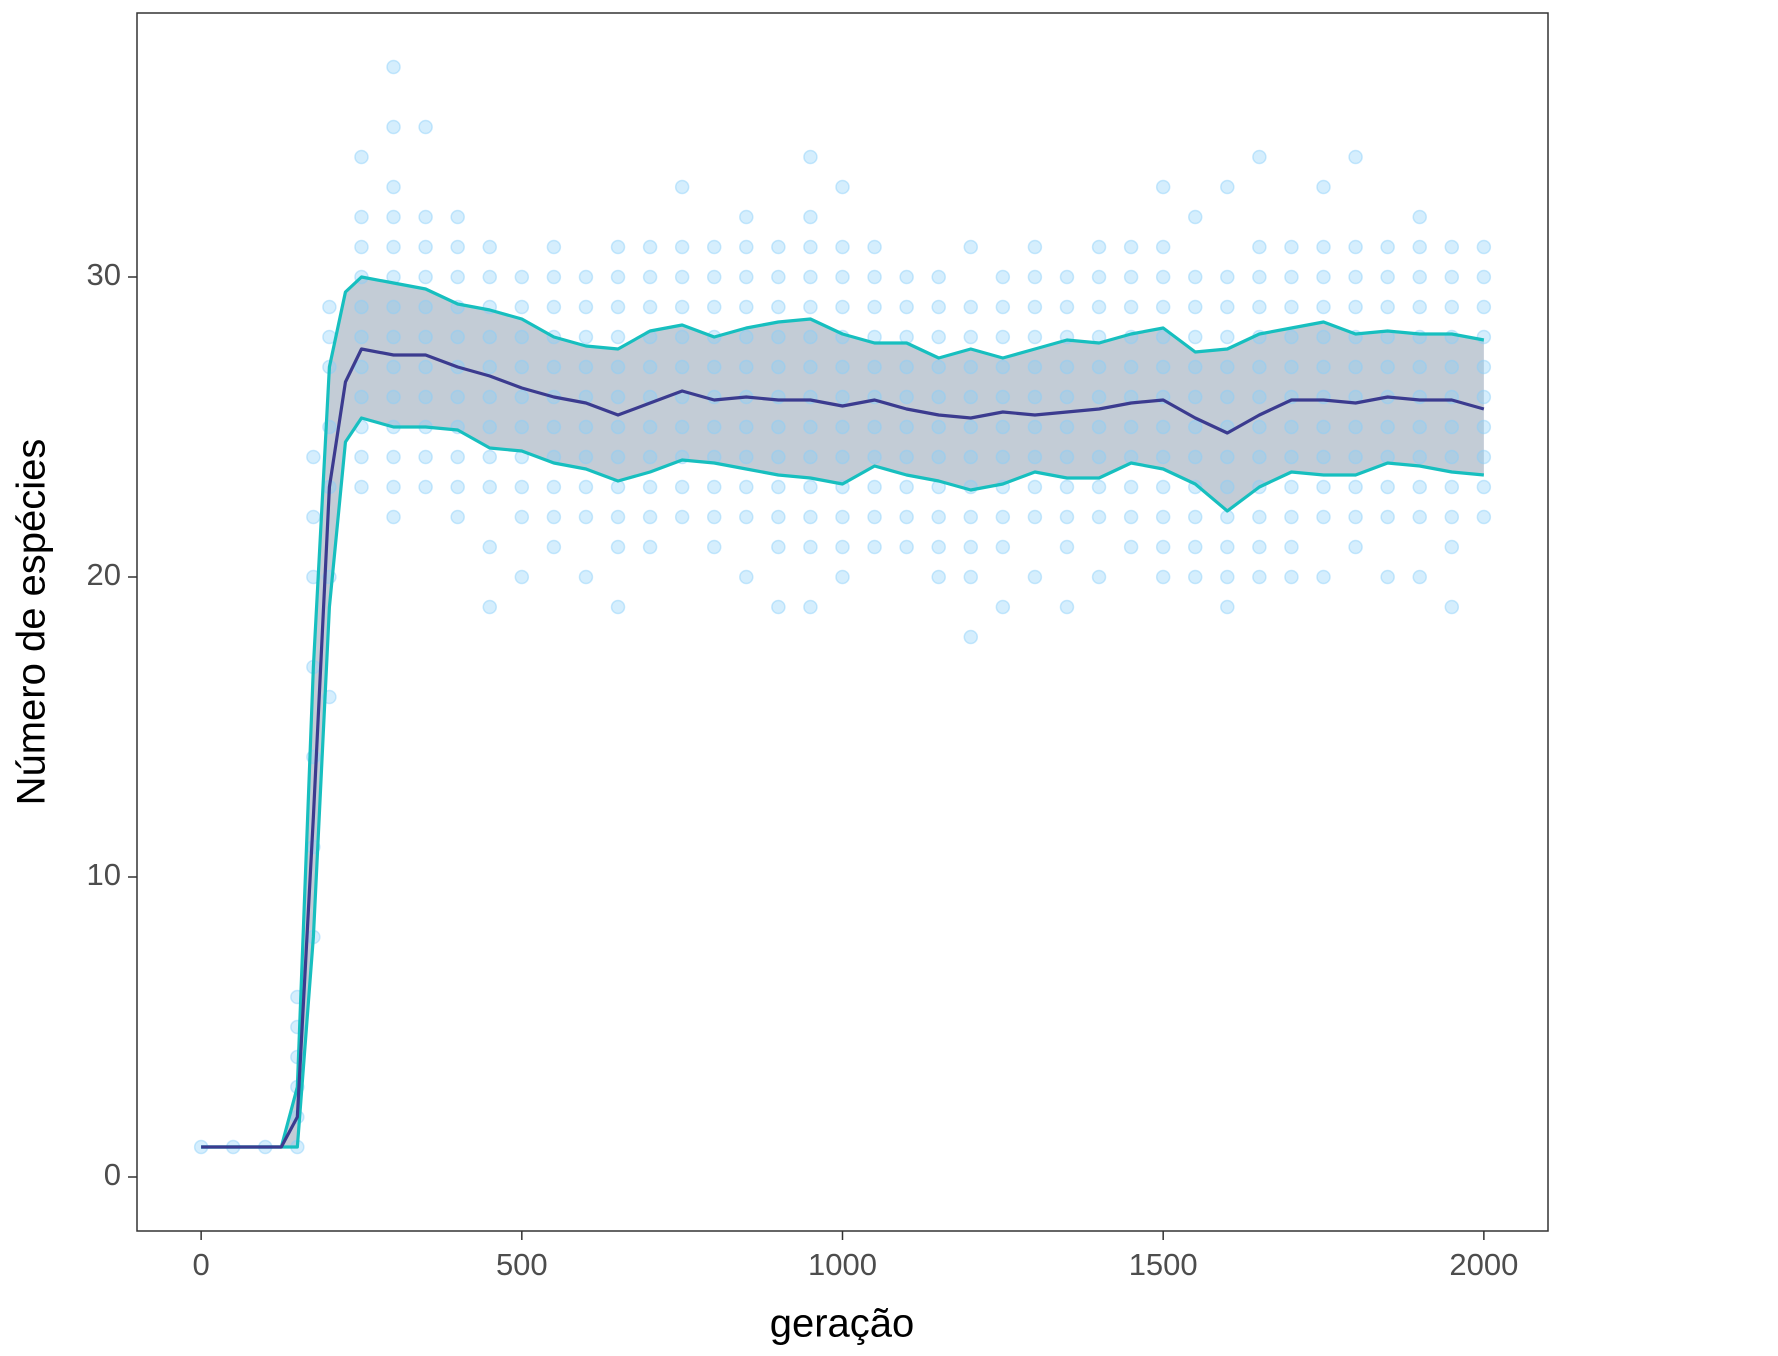  I want to click on y-tick-label: 10, so click(104, 874).